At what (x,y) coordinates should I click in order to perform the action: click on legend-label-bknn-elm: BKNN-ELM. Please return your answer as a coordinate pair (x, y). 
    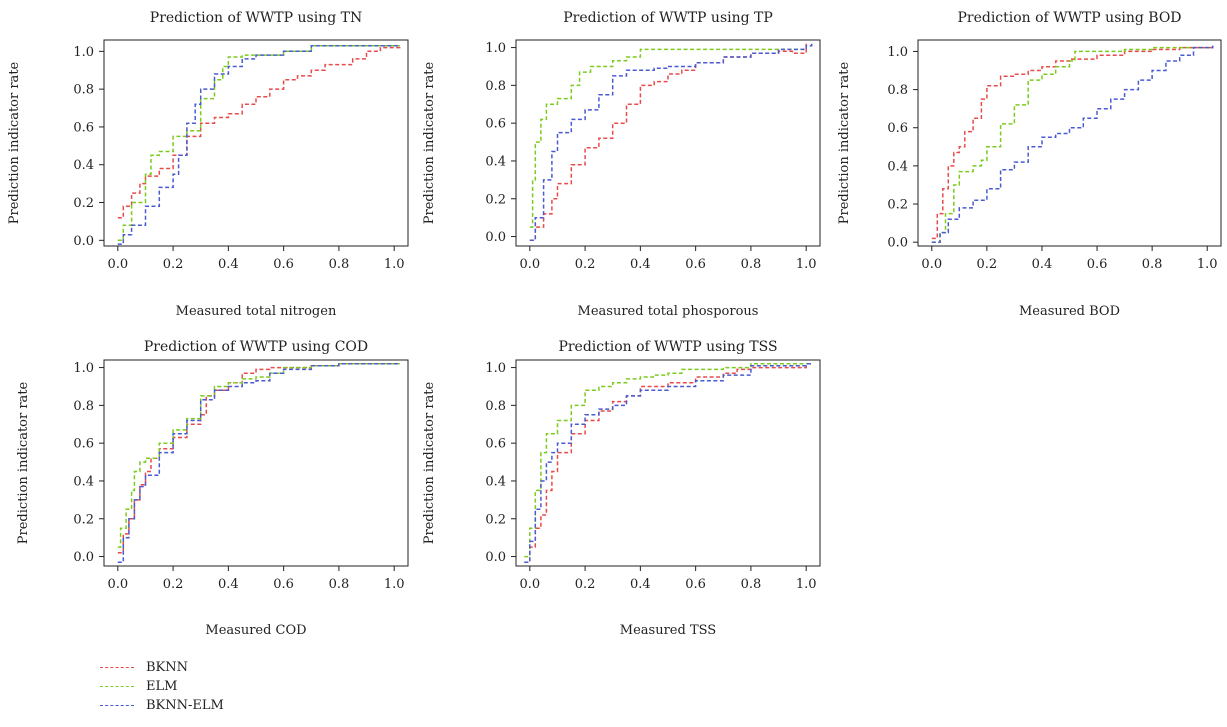
    Looking at the image, I should click on (185, 705).